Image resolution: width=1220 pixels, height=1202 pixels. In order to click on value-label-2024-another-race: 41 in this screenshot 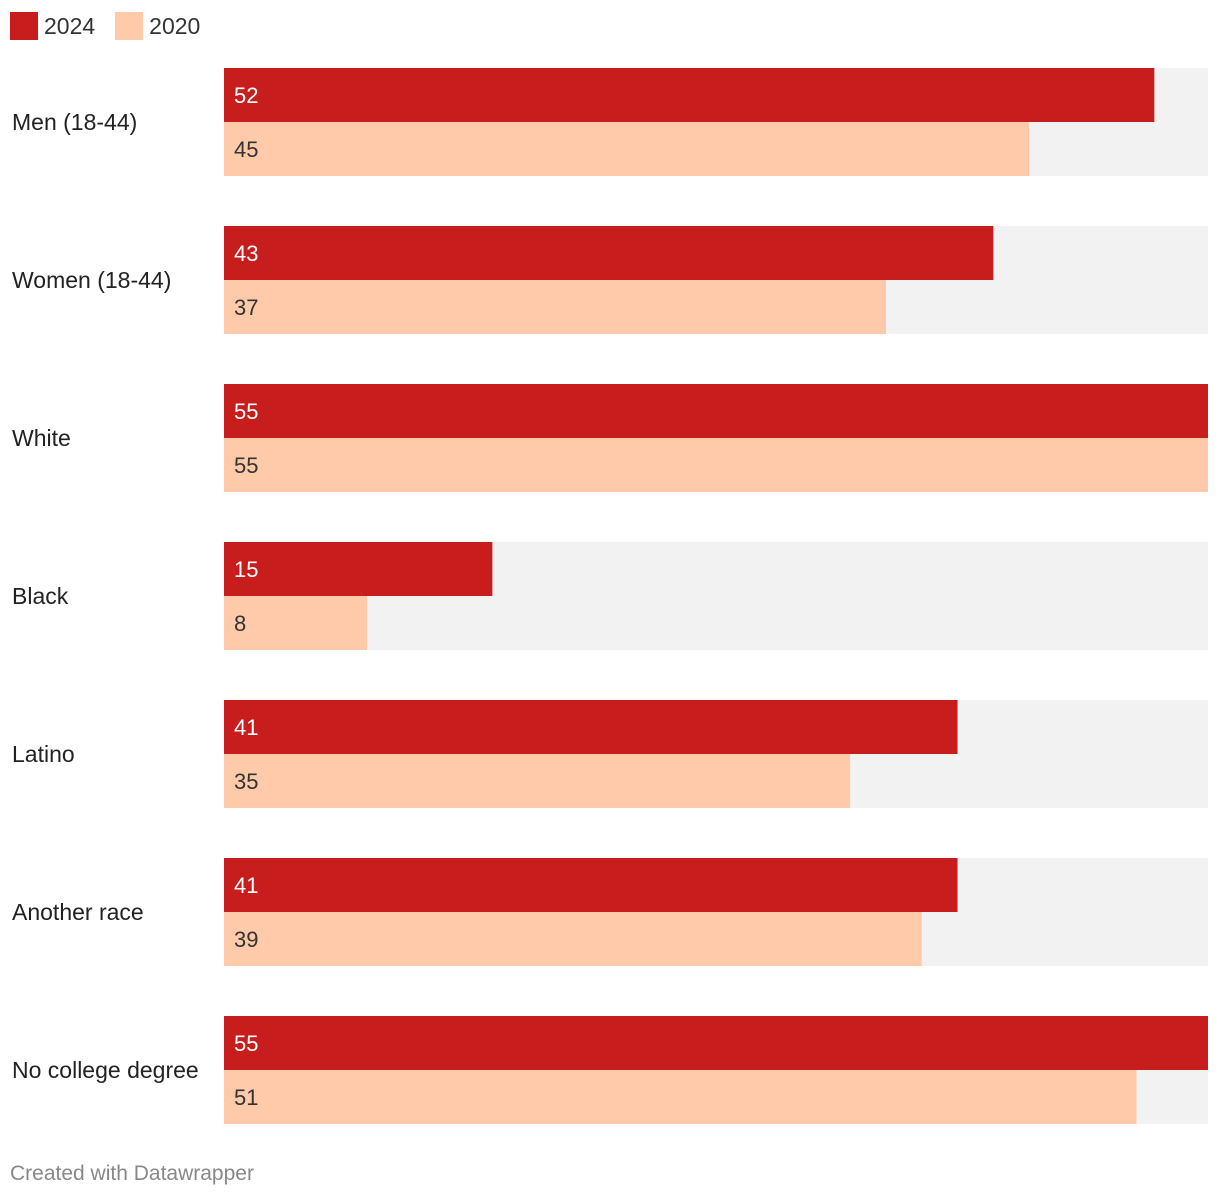, I will do `click(246, 885)`.